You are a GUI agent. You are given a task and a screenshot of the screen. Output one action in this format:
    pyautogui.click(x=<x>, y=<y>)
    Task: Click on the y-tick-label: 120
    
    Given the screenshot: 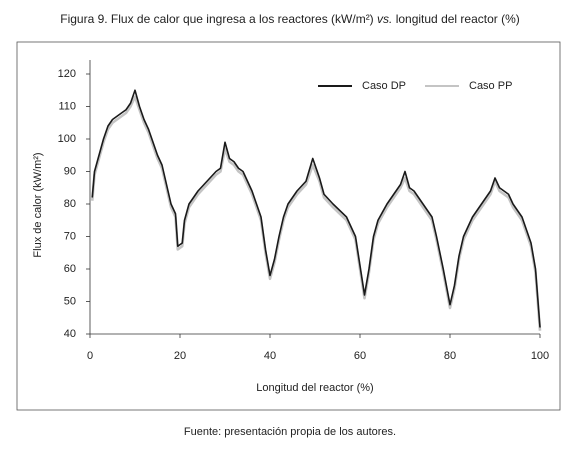 What is the action you would take?
    pyautogui.click(x=67, y=74)
    